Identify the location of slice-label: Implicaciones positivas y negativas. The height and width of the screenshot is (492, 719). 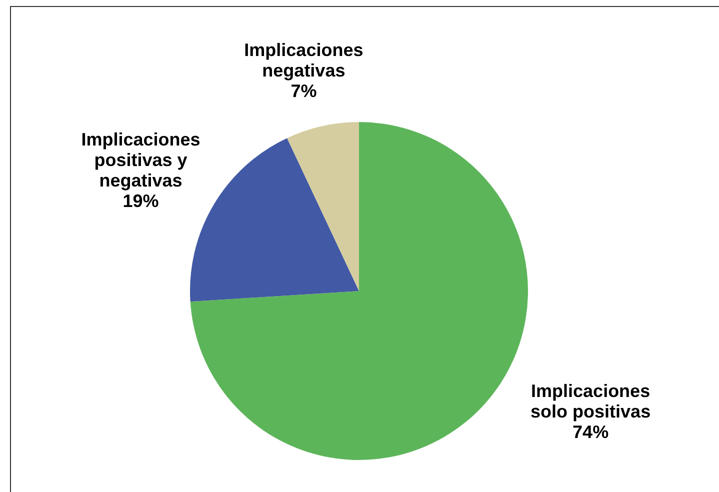
(140, 160).